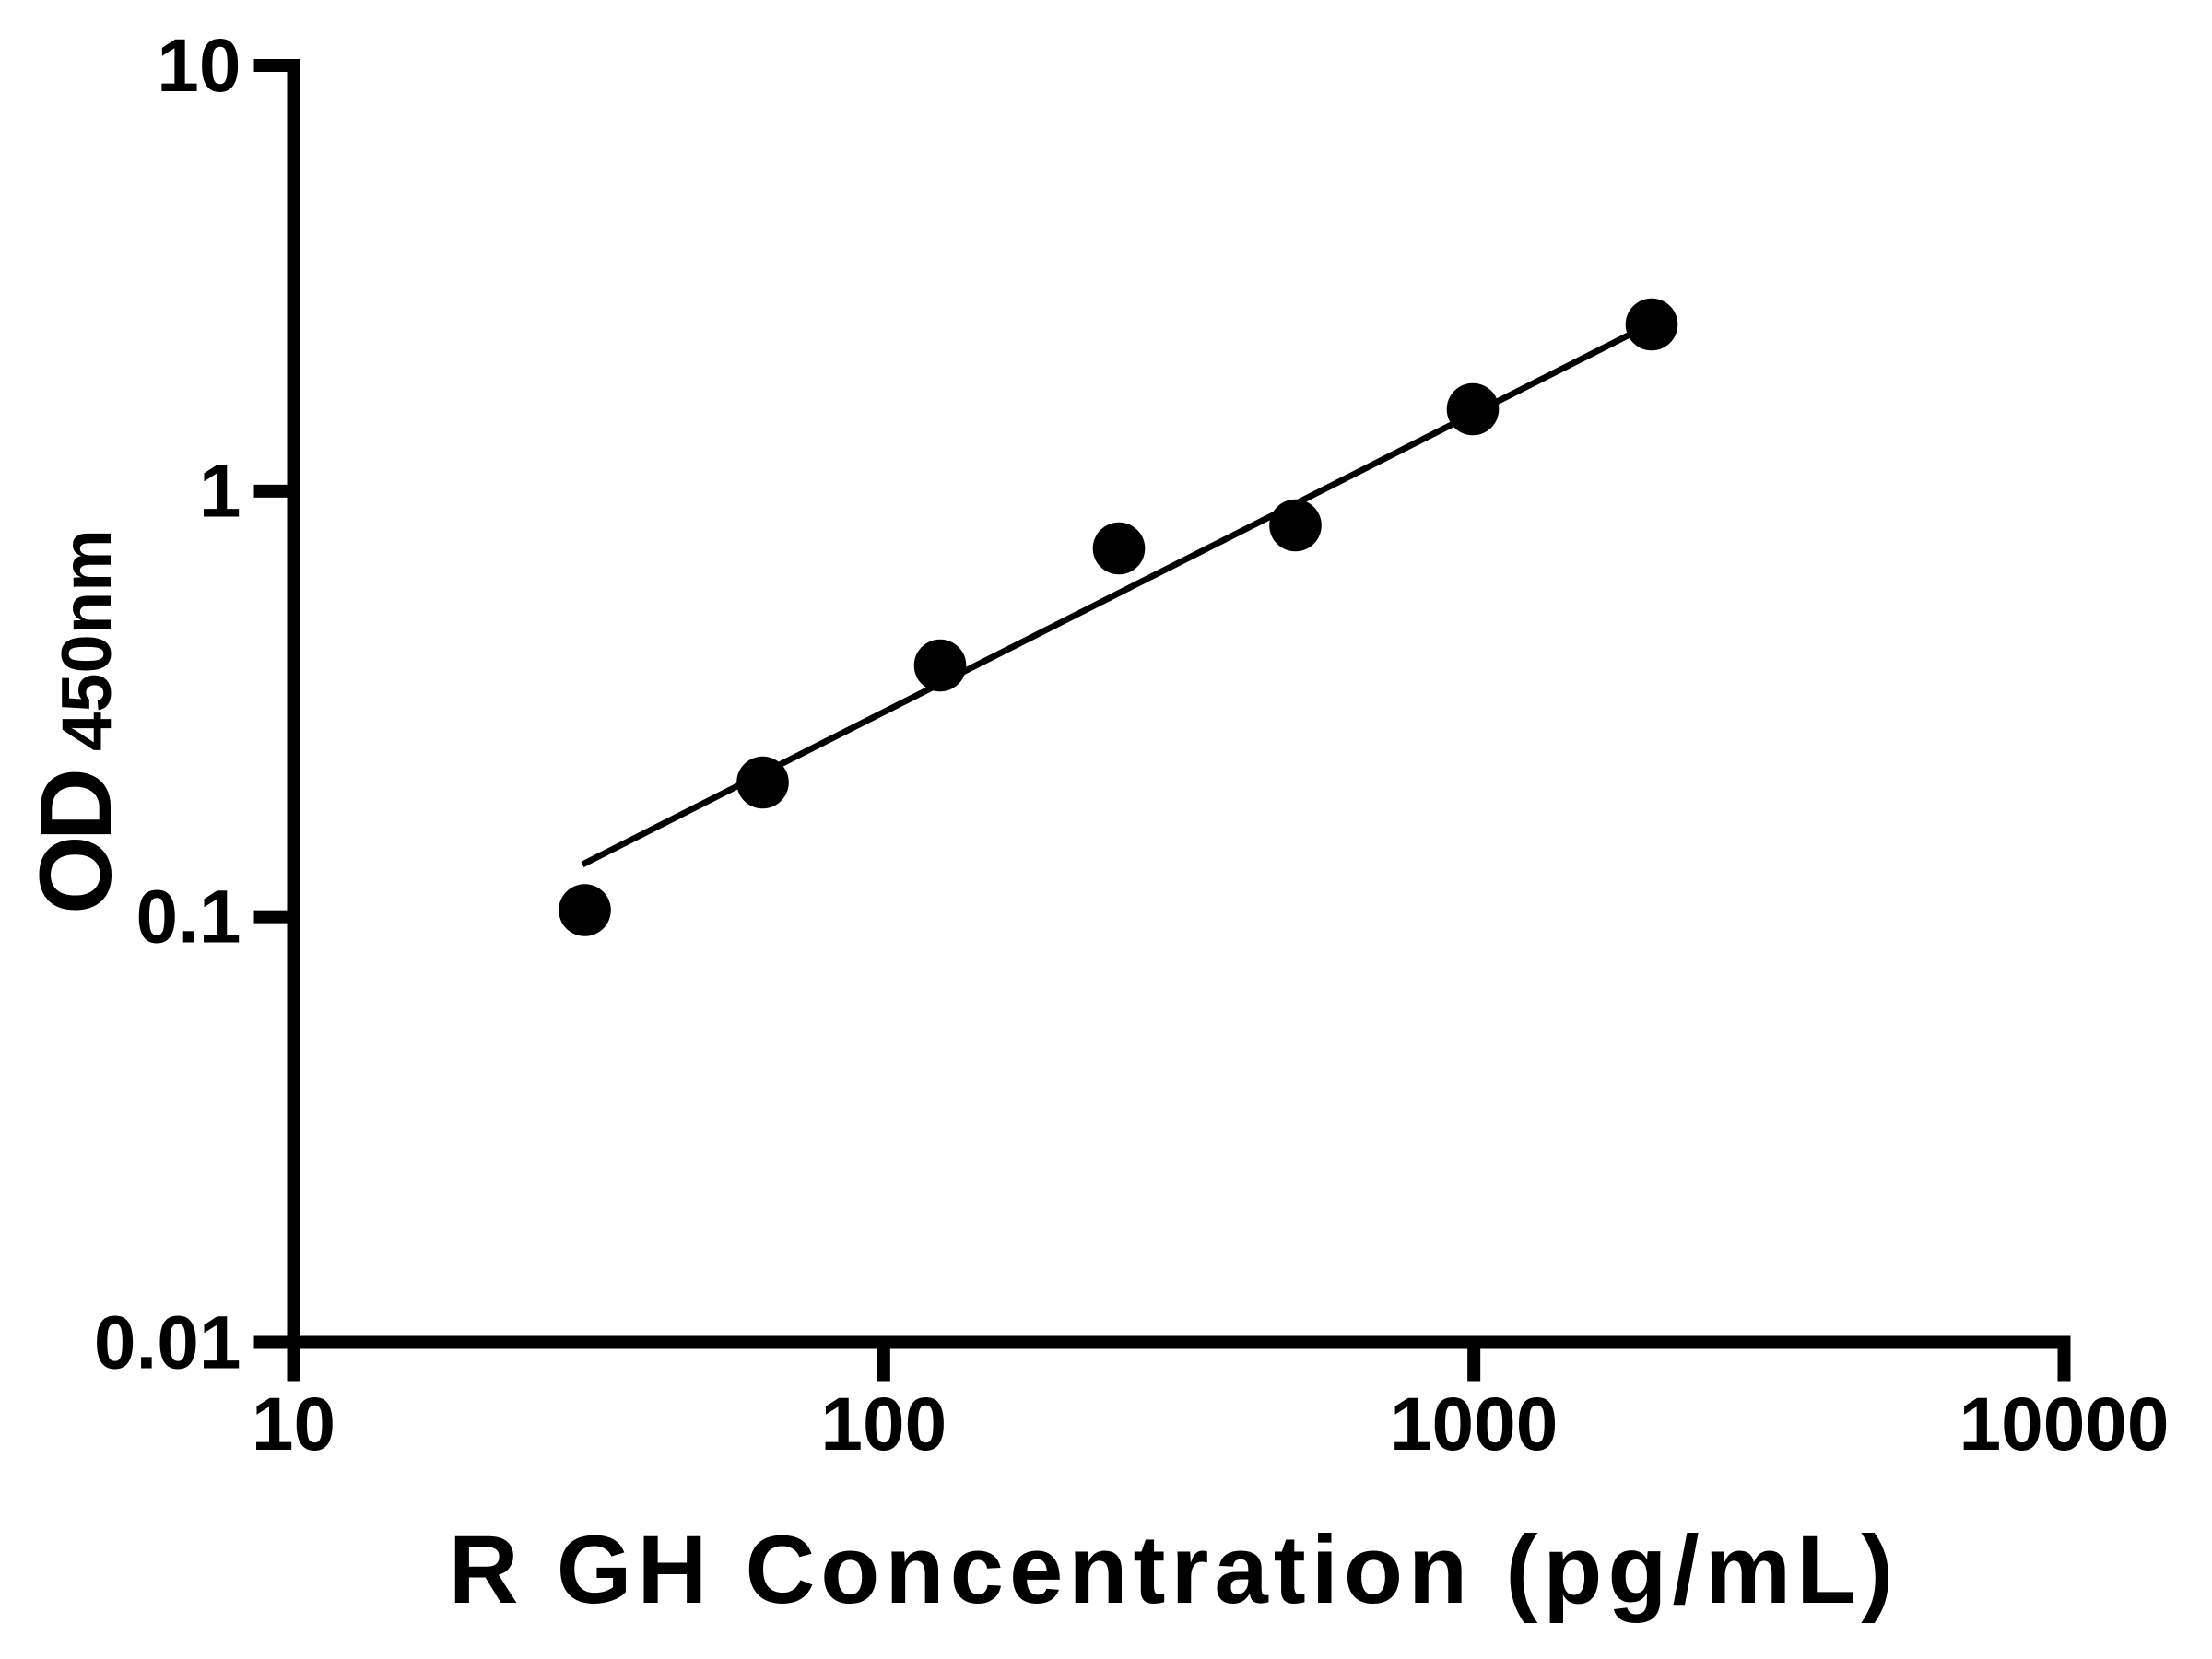 The width and height of the screenshot is (2212, 1659). I want to click on svg-text: 0.01, so click(167, 1342).